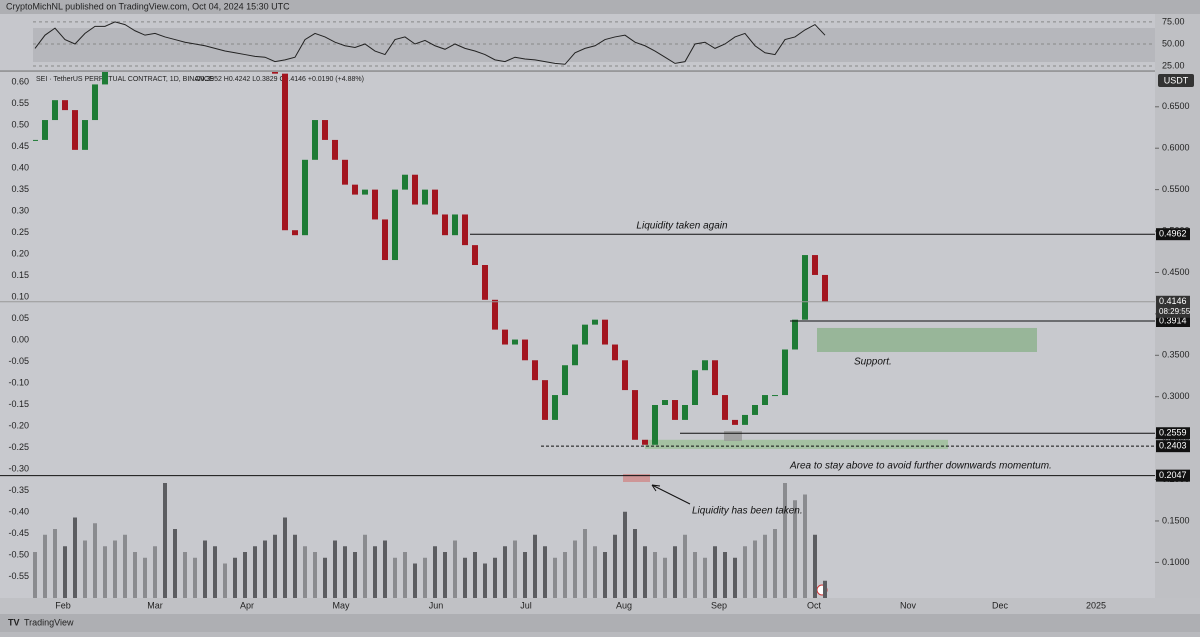 The height and width of the screenshot is (637, 1200). What do you see at coordinates (1173, 43) in the screenshot?
I see `rsi-tick-label: 50.00` at bounding box center [1173, 43].